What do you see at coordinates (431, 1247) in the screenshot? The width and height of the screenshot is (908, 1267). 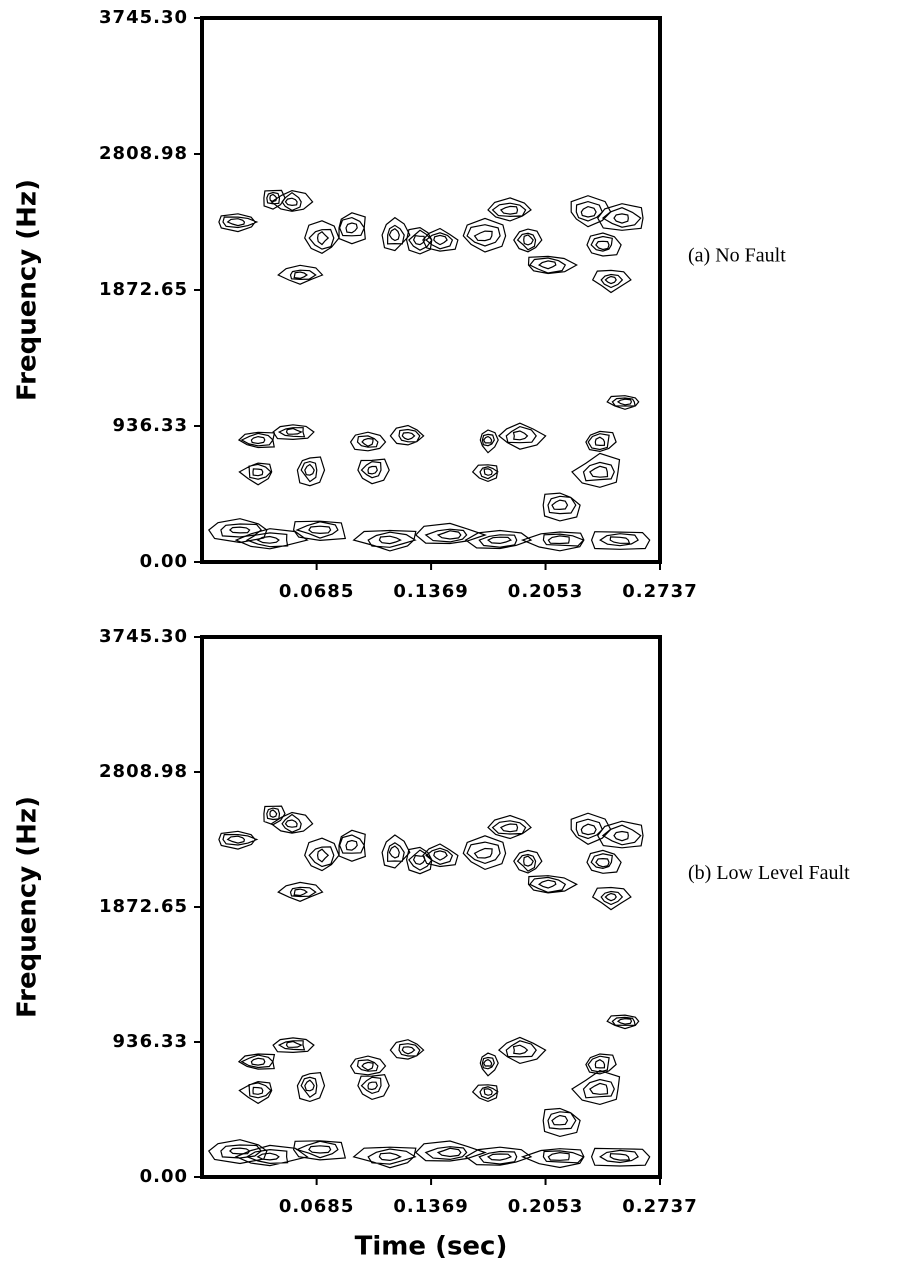 I see `x-axis-label: Time (sec)` at bounding box center [431, 1247].